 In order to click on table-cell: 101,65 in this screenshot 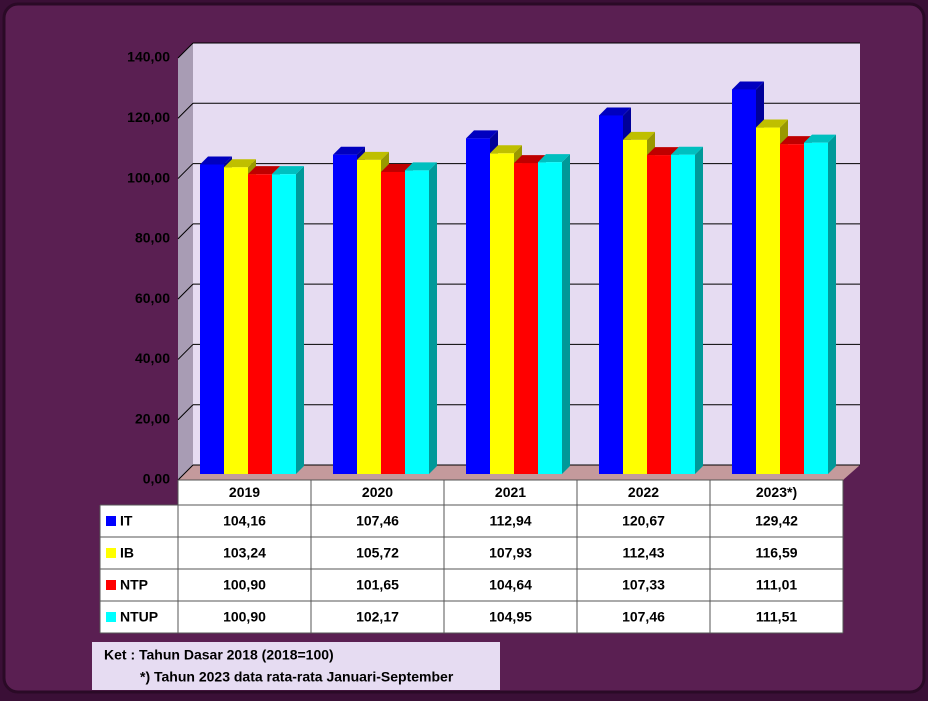, I will do `click(377, 585)`.